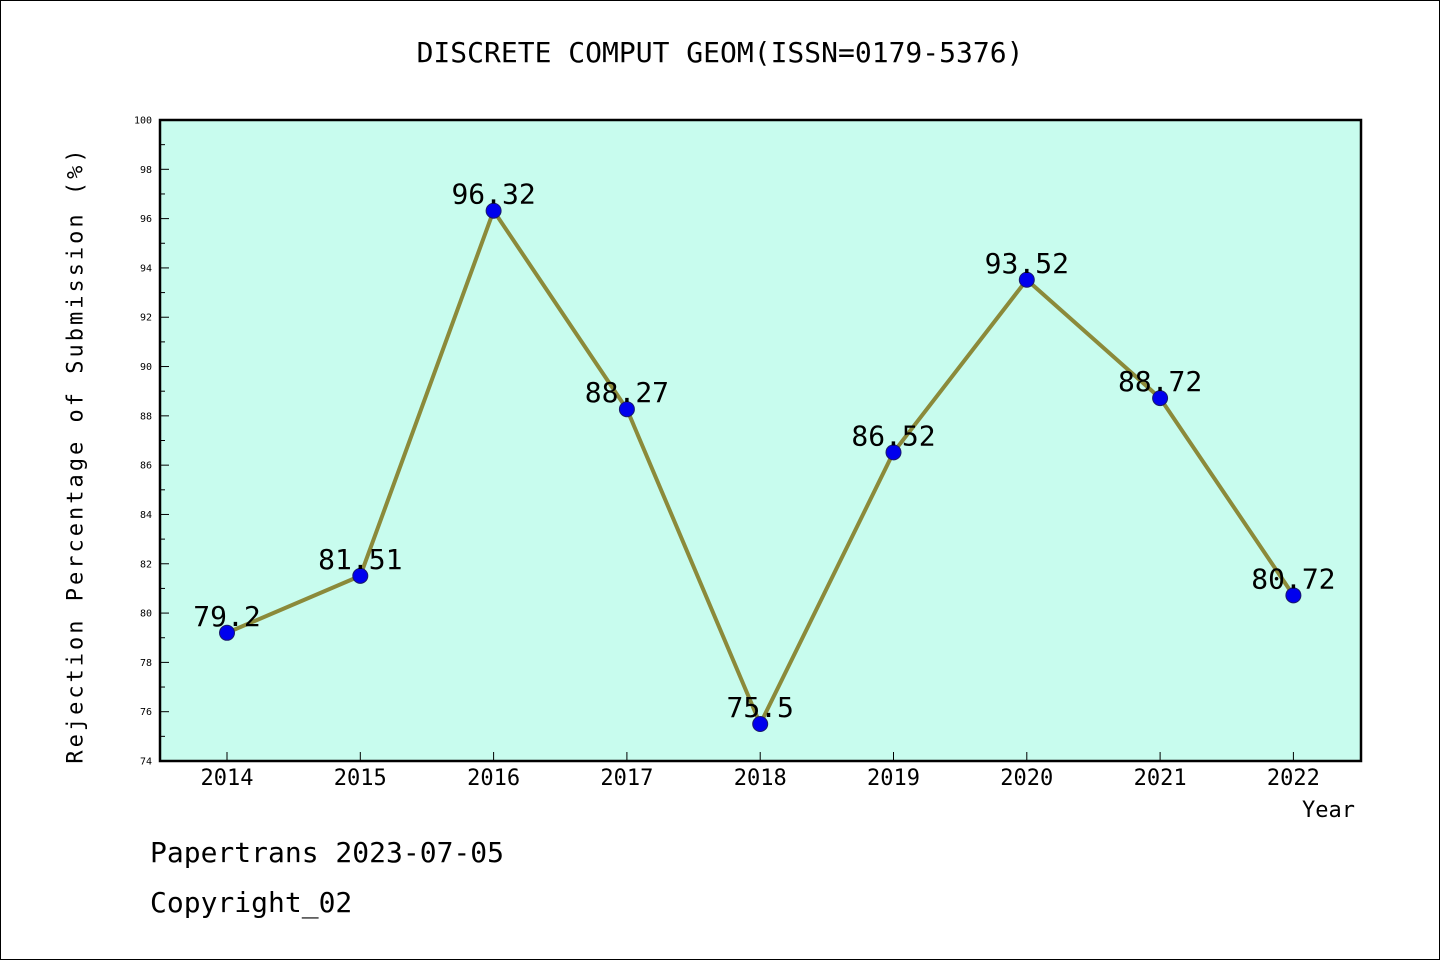 The width and height of the screenshot is (1440, 960). Describe the element at coordinates (493, 194) in the screenshot. I see `data-label: 96.32` at that location.